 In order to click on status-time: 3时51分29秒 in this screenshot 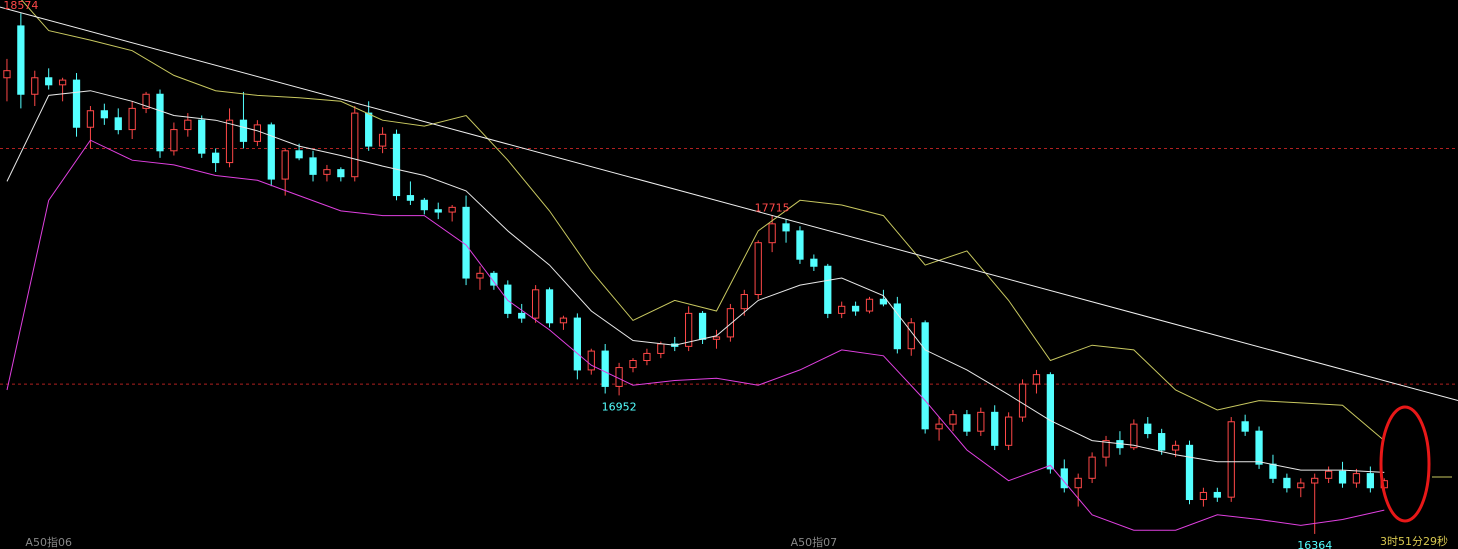, I will do `click(1414, 541)`.